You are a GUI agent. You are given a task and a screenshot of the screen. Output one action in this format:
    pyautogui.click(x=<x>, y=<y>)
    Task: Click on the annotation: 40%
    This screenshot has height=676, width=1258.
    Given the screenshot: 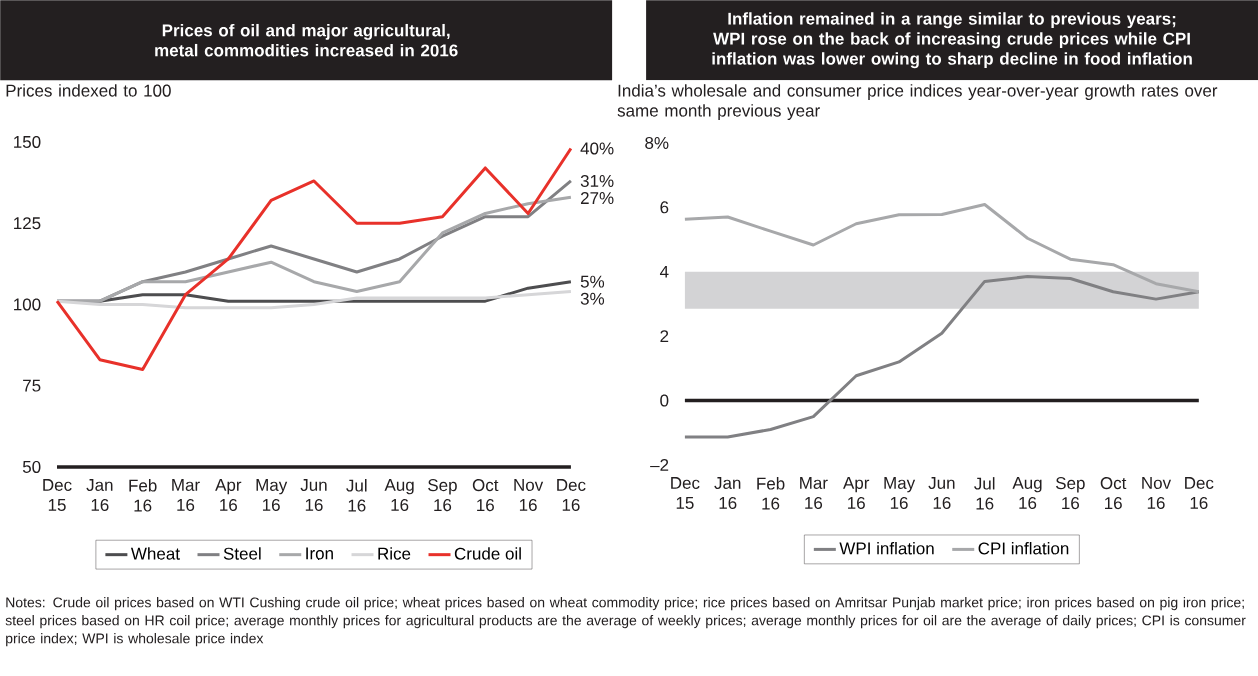 What is the action you would take?
    pyautogui.click(x=597, y=148)
    